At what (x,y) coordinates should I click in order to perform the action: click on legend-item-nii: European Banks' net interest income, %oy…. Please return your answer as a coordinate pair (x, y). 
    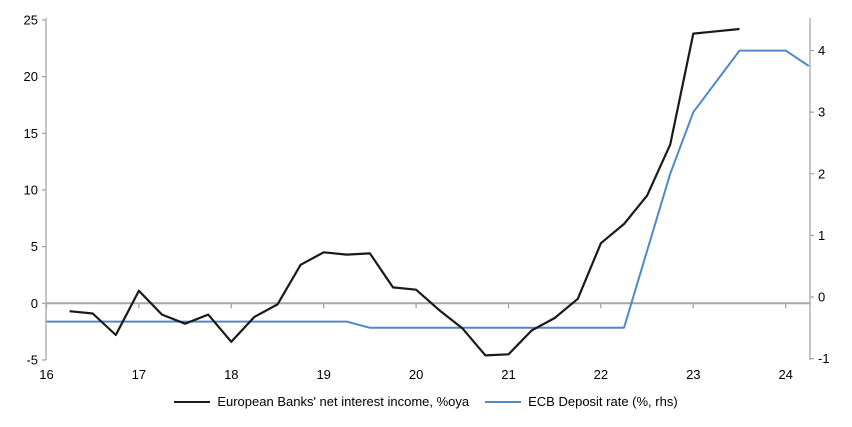
    Looking at the image, I should click on (321, 401).